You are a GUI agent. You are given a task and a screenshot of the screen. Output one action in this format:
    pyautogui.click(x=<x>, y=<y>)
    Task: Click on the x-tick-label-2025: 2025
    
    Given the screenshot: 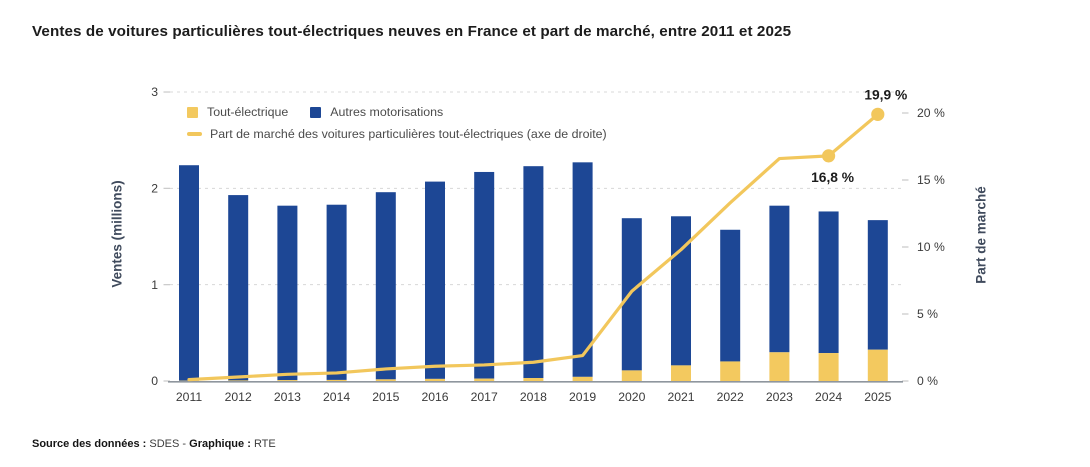 What is the action you would take?
    pyautogui.click(x=877, y=397)
    